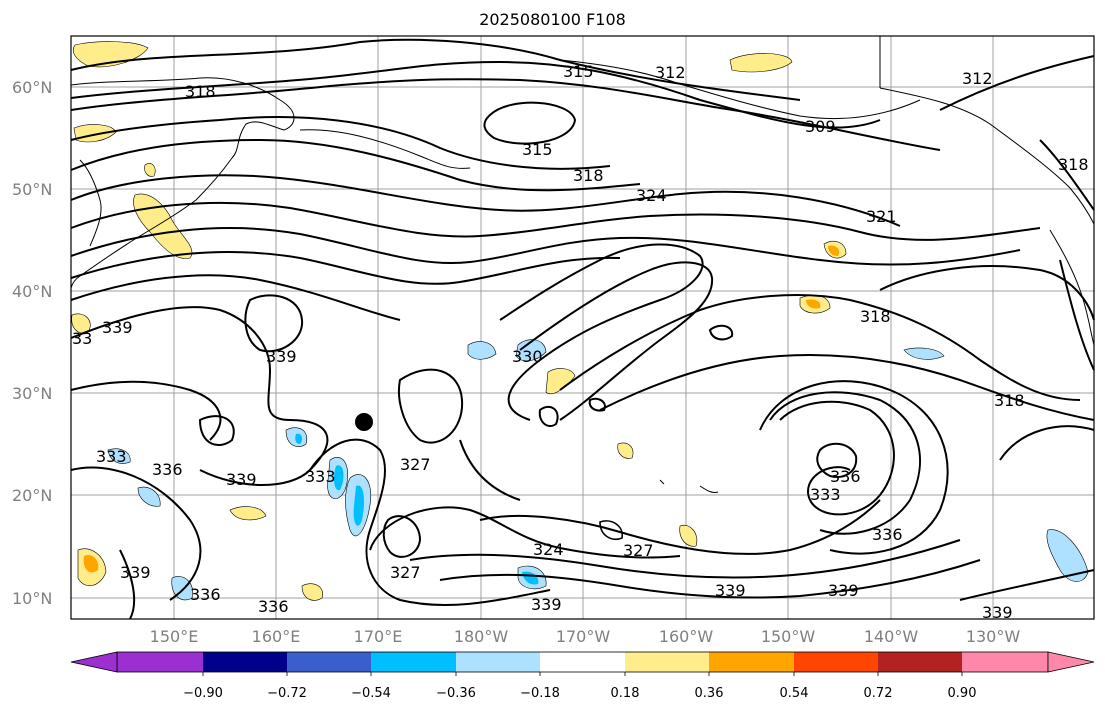 The height and width of the screenshot is (712, 1105). What do you see at coordinates (794, 693) in the screenshot?
I see `colorbar-tick-label: 0.54` at bounding box center [794, 693].